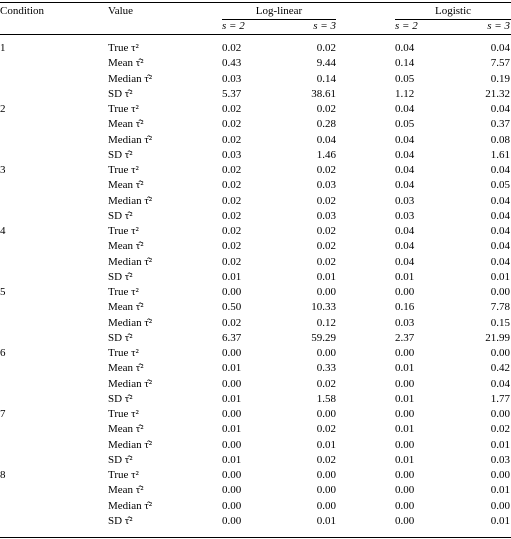  What do you see at coordinates (500, 124) in the screenshot?
I see `cell: 0.37` at bounding box center [500, 124].